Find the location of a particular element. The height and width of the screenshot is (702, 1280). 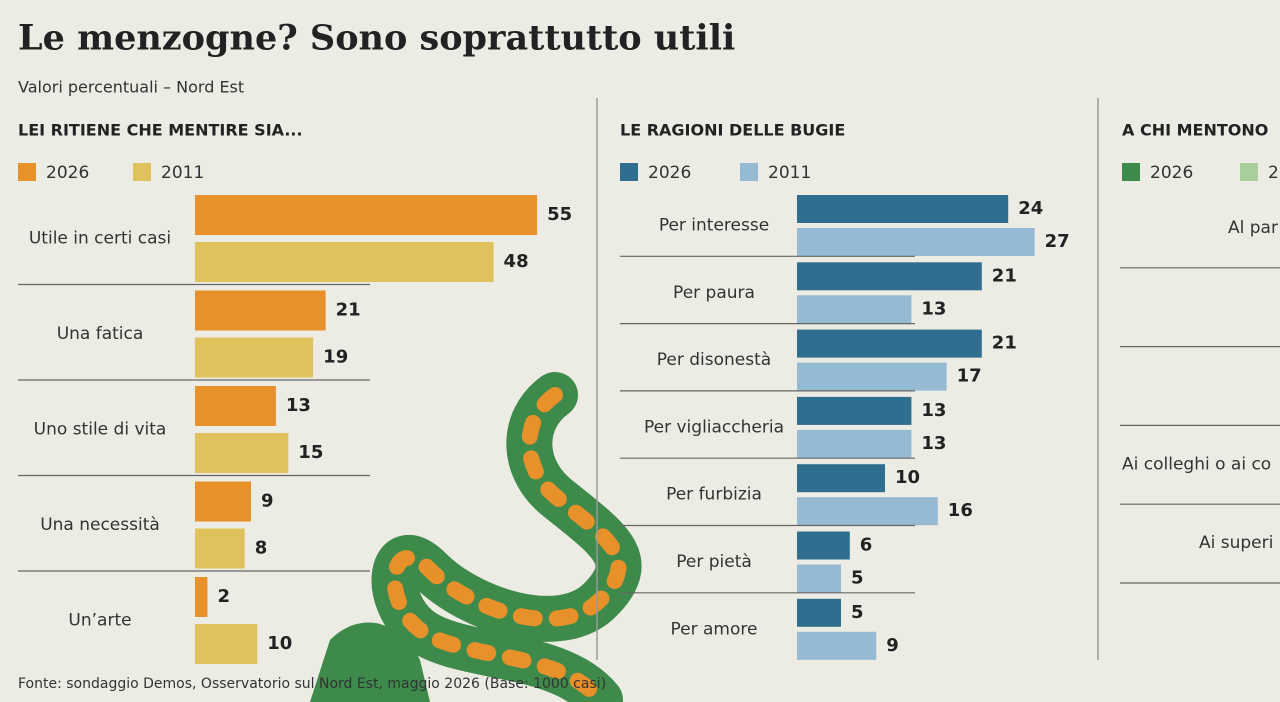

category-label: Per amore is located at coordinates (714, 629).